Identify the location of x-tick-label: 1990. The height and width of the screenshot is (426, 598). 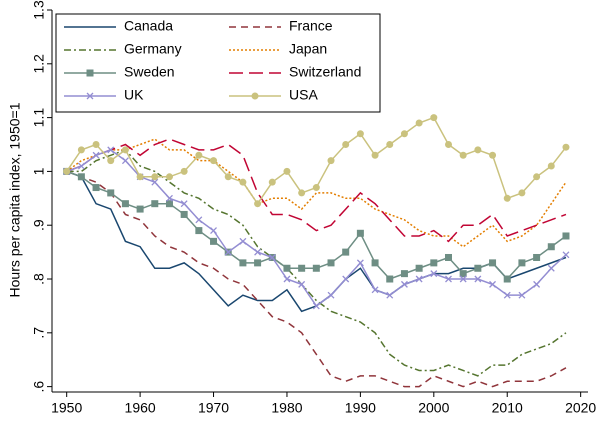
(360, 408).